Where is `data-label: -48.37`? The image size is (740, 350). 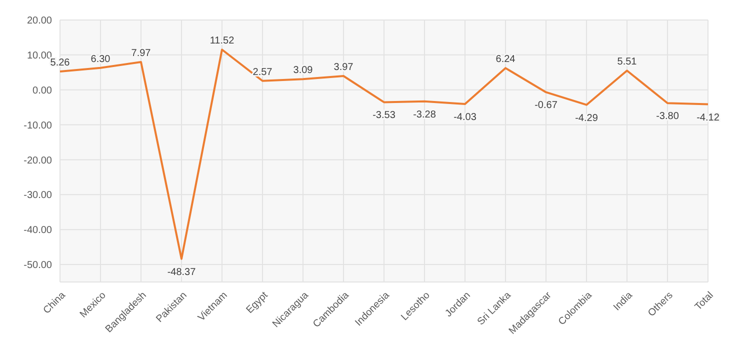
data-label: -48.37 is located at coordinates (181, 272).